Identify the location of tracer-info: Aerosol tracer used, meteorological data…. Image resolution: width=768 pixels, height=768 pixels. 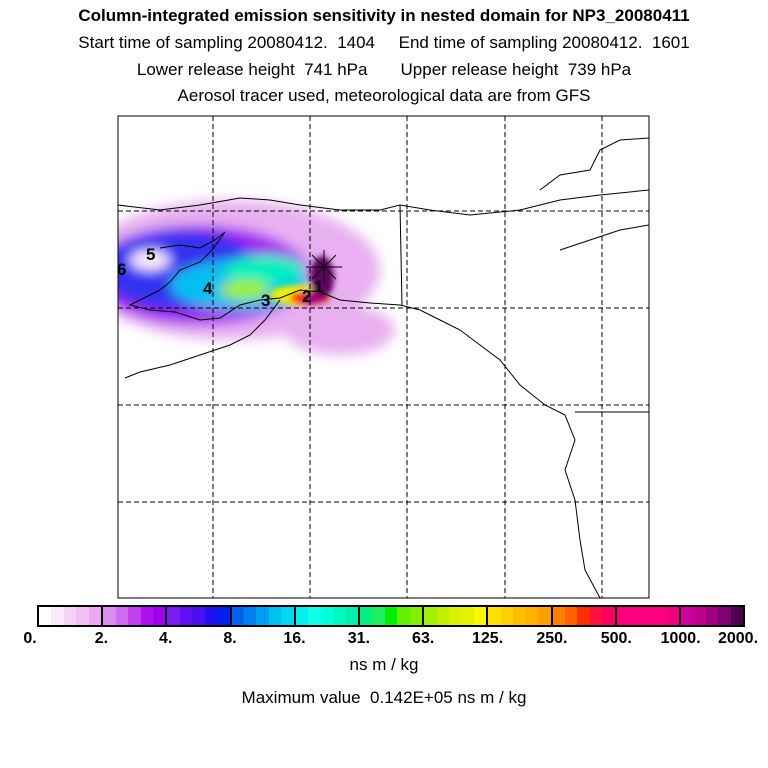
(384, 95).